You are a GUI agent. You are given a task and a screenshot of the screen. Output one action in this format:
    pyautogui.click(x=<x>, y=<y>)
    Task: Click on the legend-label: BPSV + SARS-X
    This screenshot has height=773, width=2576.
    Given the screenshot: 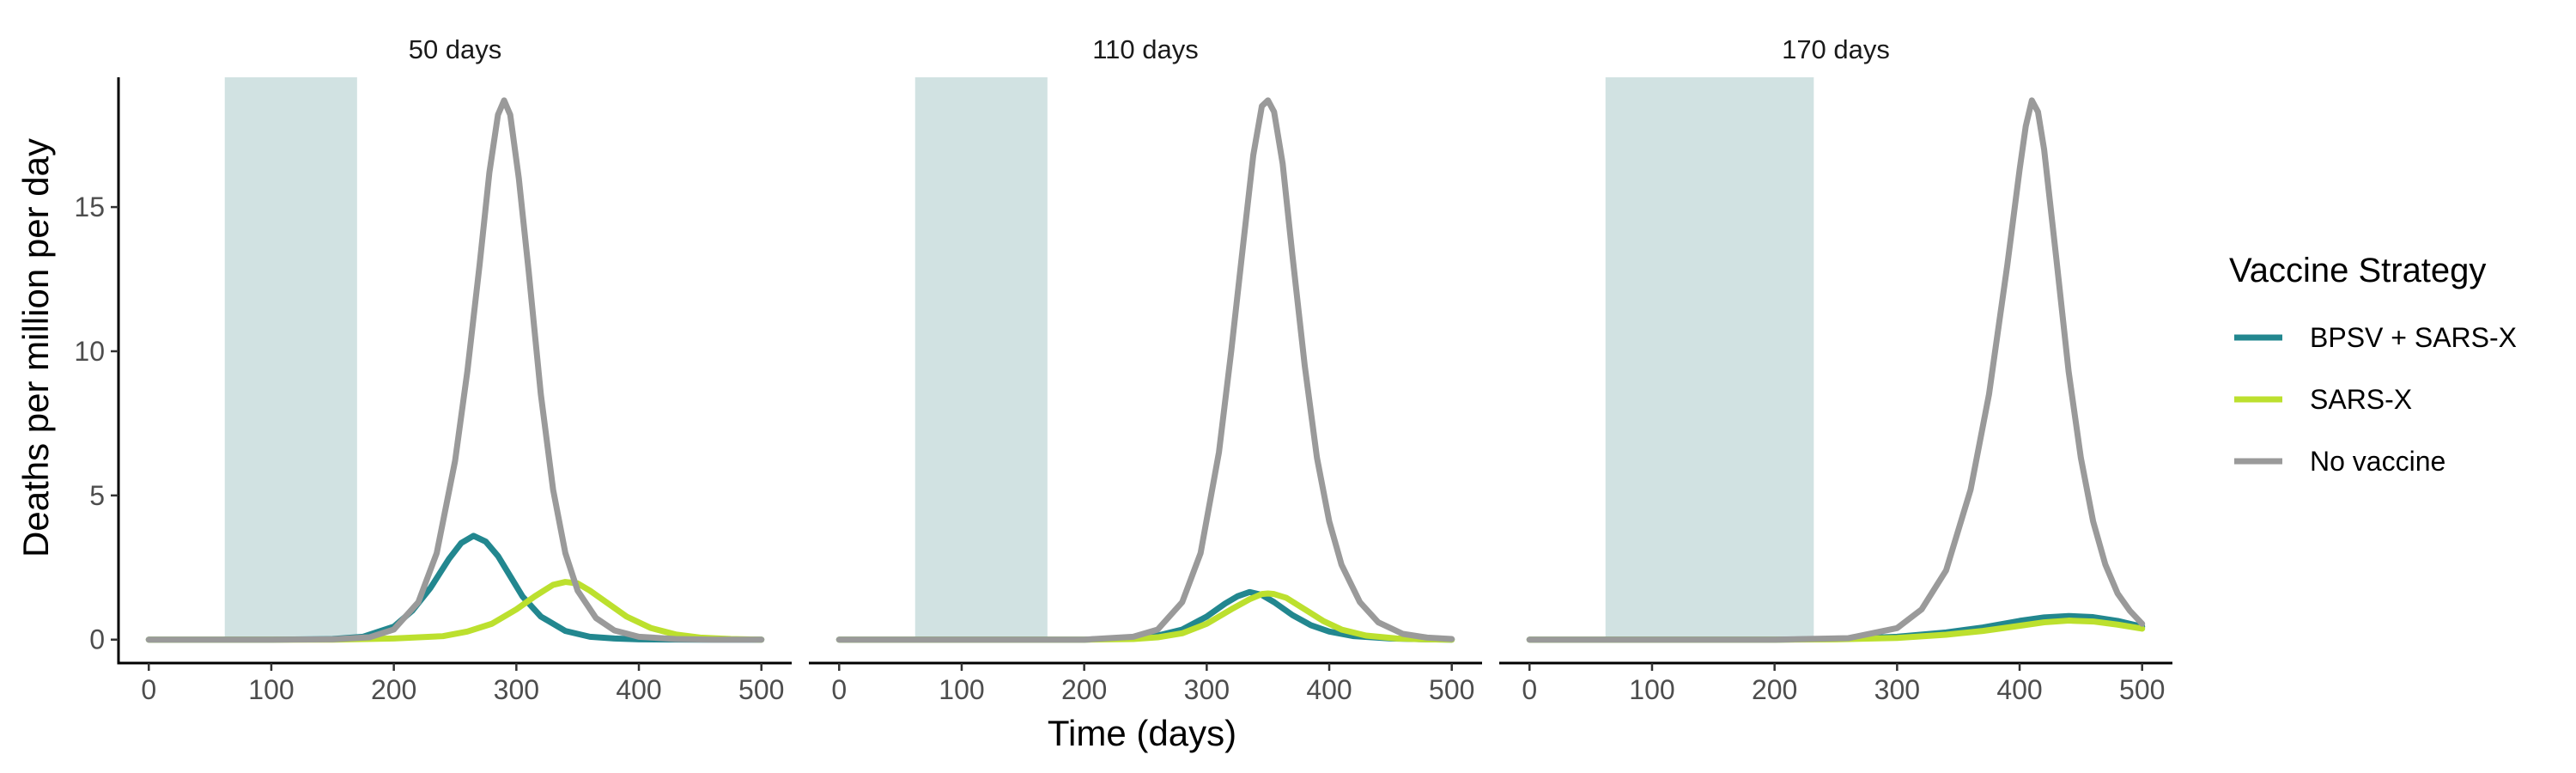 What is the action you would take?
    pyautogui.click(x=2413, y=337)
    